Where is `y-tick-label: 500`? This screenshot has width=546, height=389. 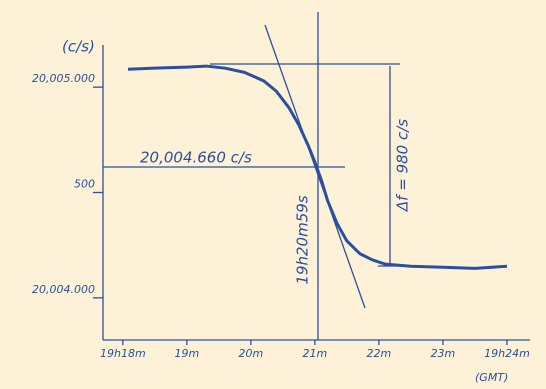 y-tick-label: 500 is located at coordinates (84, 184).